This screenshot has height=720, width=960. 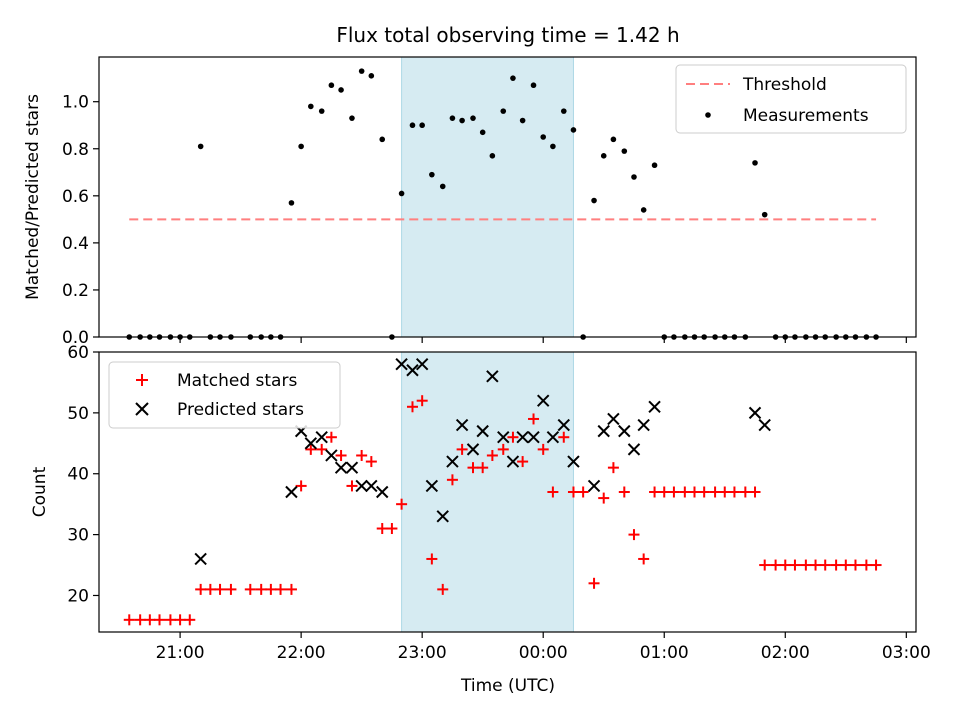 What do you see at coordinates (33, 197) in the screenshot?
I see `top-y-axis-label: Matched/Predicted stars` at bounding box center [33, 197].